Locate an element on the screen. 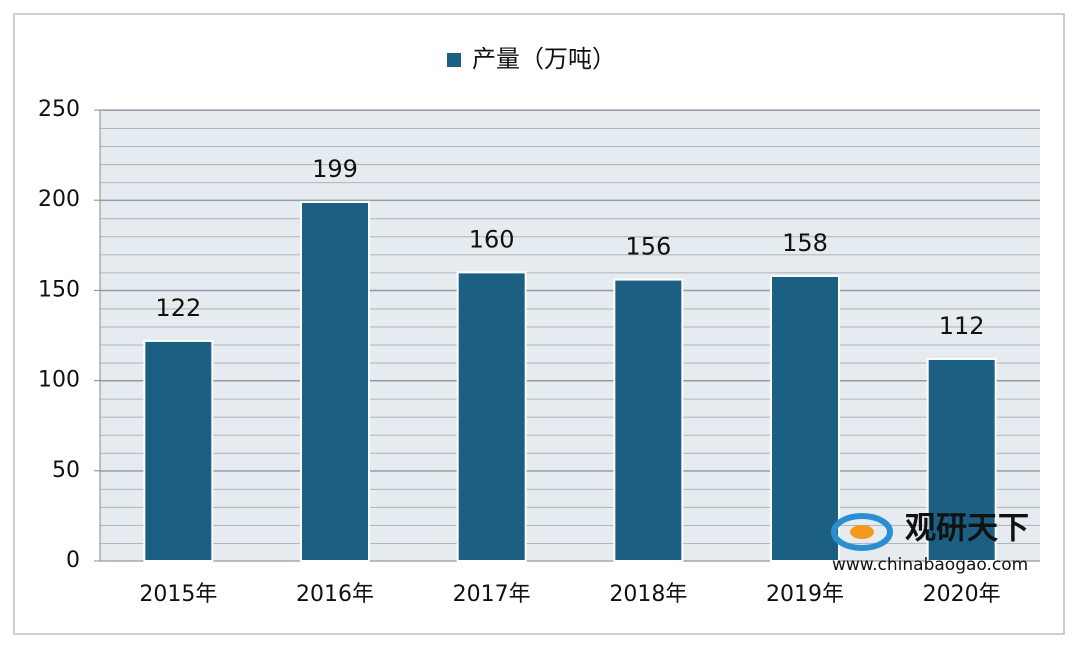 The image size is (1078, 648). value-label: 199 is located at coordinates (335, 169).